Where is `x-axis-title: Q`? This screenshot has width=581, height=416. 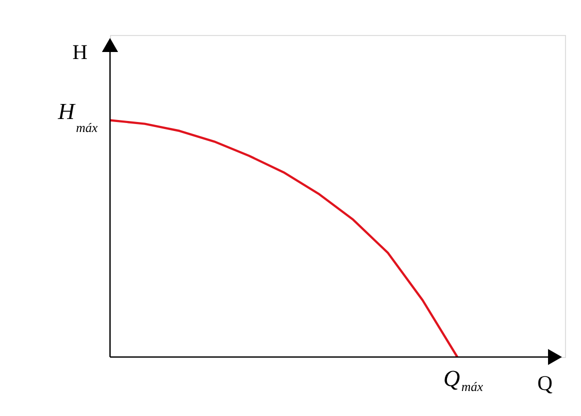 x-axis-title: Q is located at coordinates (545, 383).